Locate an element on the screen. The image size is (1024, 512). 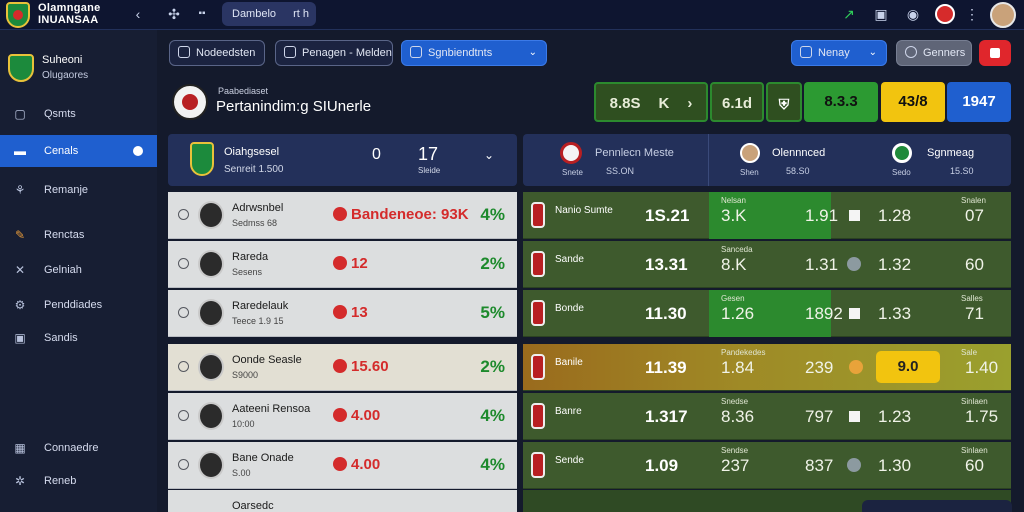
square-icon is located at coordinates (854, 313).